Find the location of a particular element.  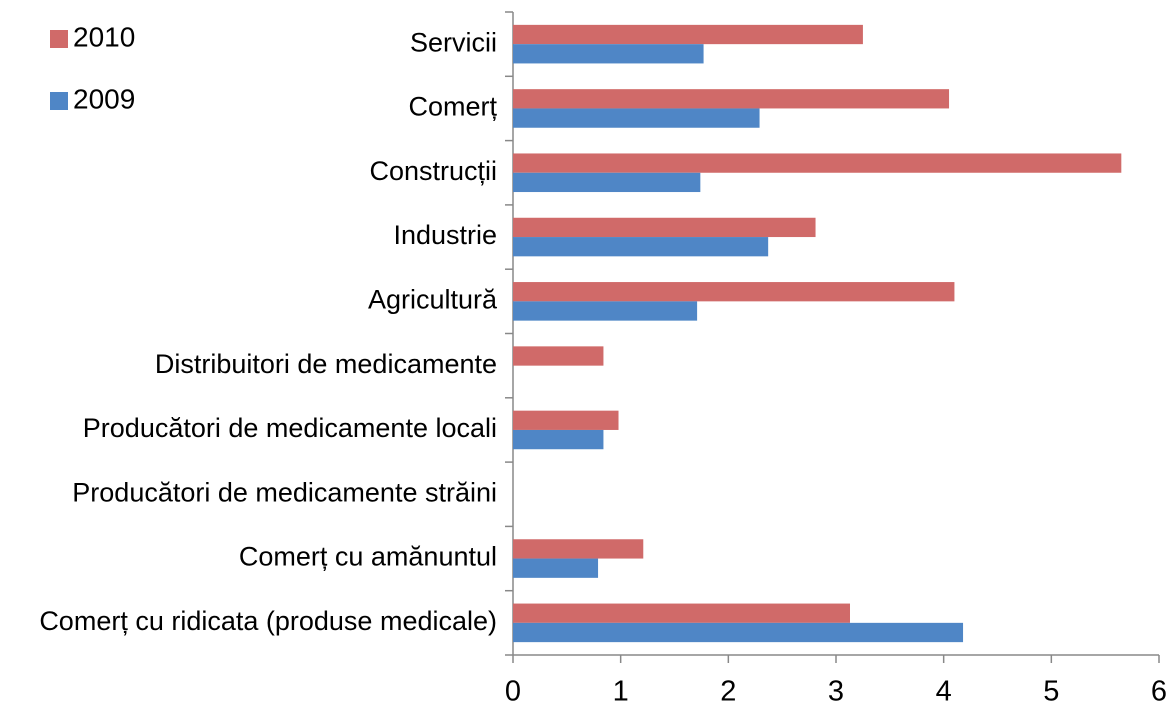

y-tick-label: Distribuitori de medicamente is located at coordinates (326, 364).